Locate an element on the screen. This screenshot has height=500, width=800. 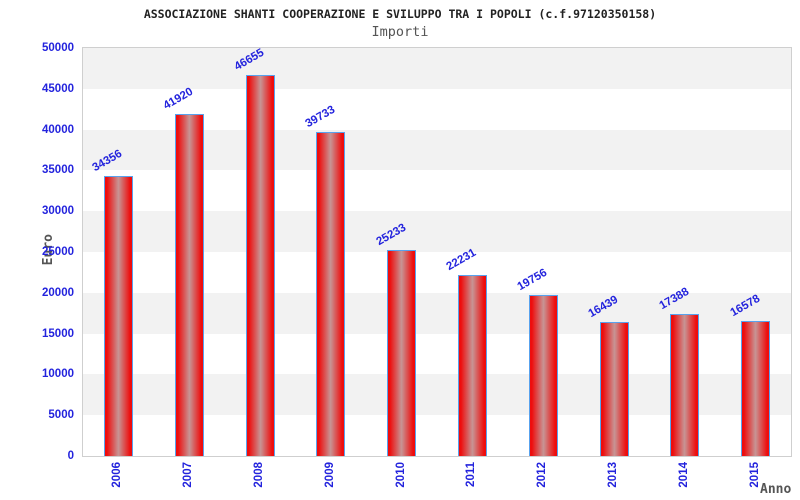
x-axis-title: Anno is located at coordinates (776, 489).